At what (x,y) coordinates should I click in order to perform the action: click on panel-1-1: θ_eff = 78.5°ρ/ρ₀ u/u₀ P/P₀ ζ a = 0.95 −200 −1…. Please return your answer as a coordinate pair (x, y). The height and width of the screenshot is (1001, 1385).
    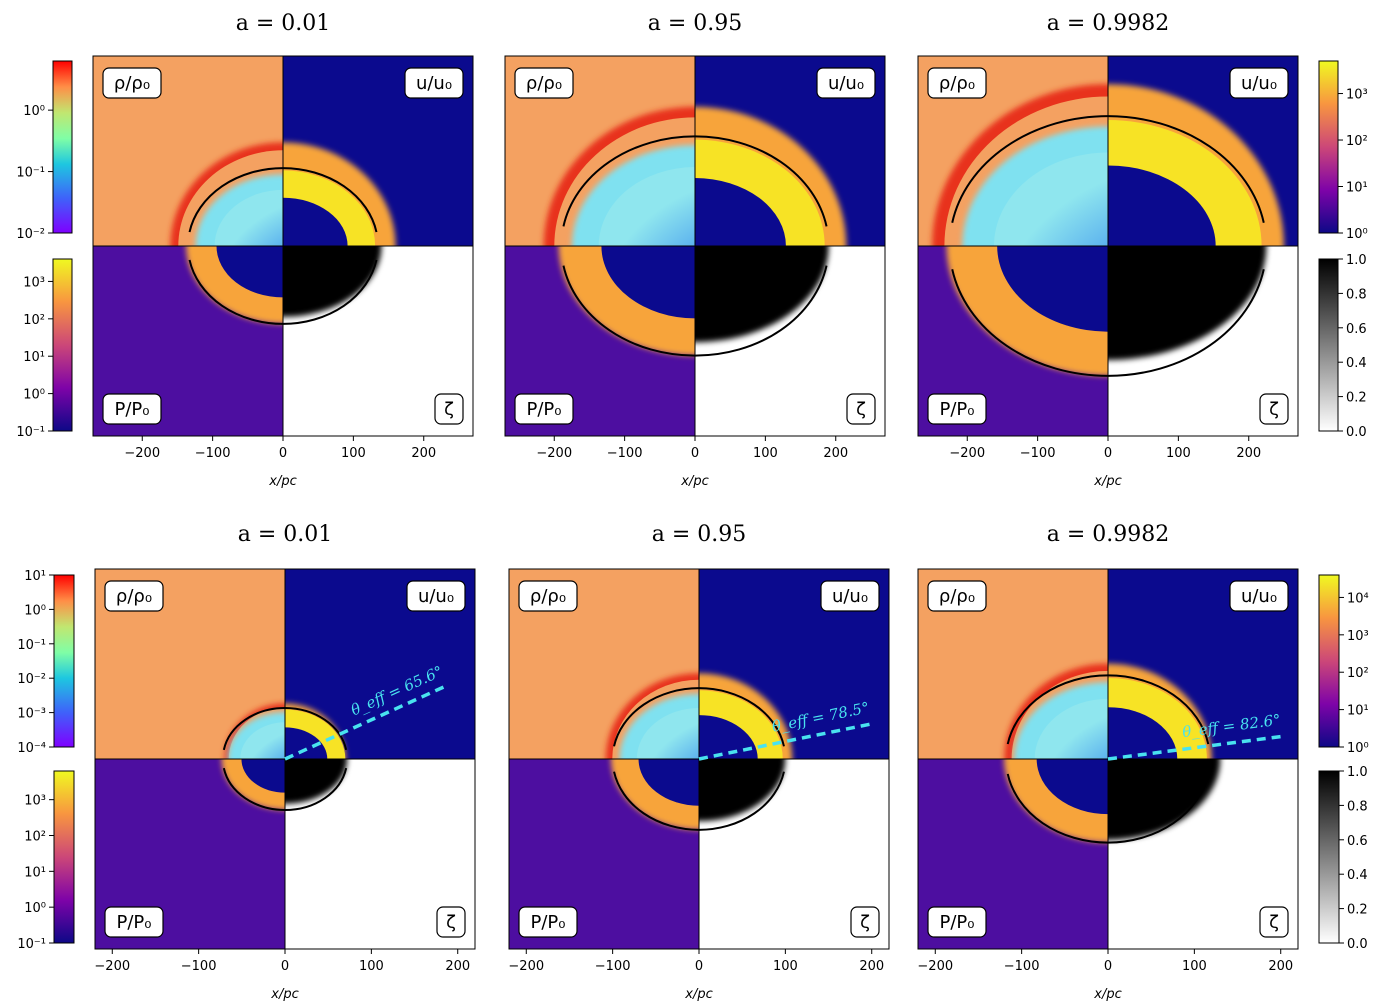
    Looking at the image, I should click on (699, 761).